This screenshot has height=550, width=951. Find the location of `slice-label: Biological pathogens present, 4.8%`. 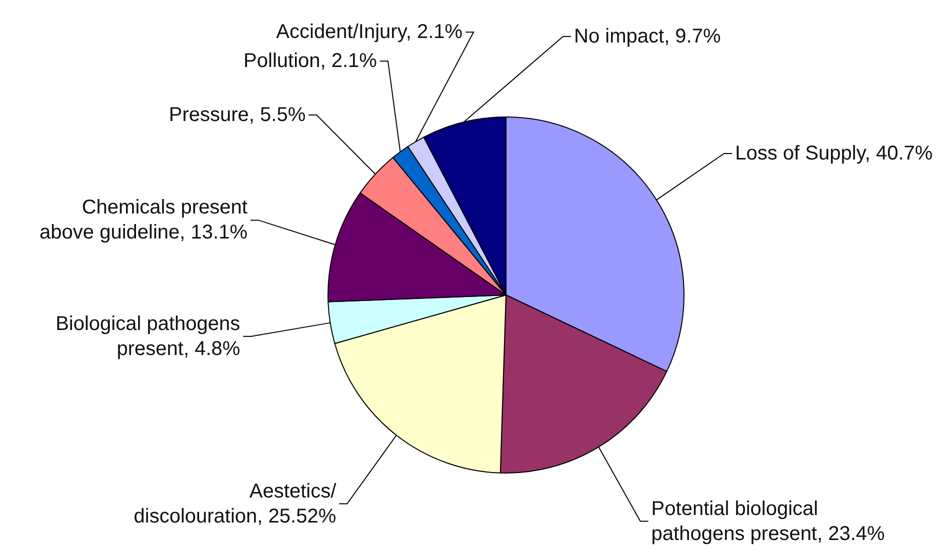

slice-label: Biological pathogens present, 4.8% is located at coordinates (148, 336).